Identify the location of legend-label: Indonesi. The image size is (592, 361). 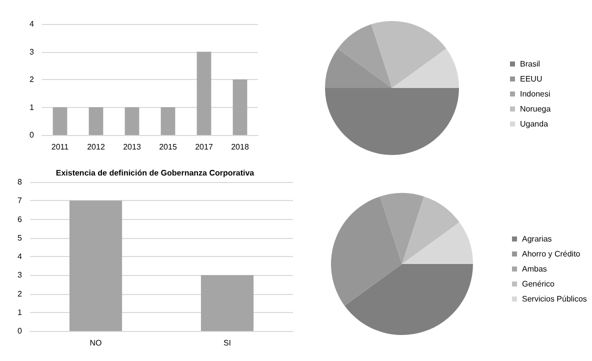
(535, 94).